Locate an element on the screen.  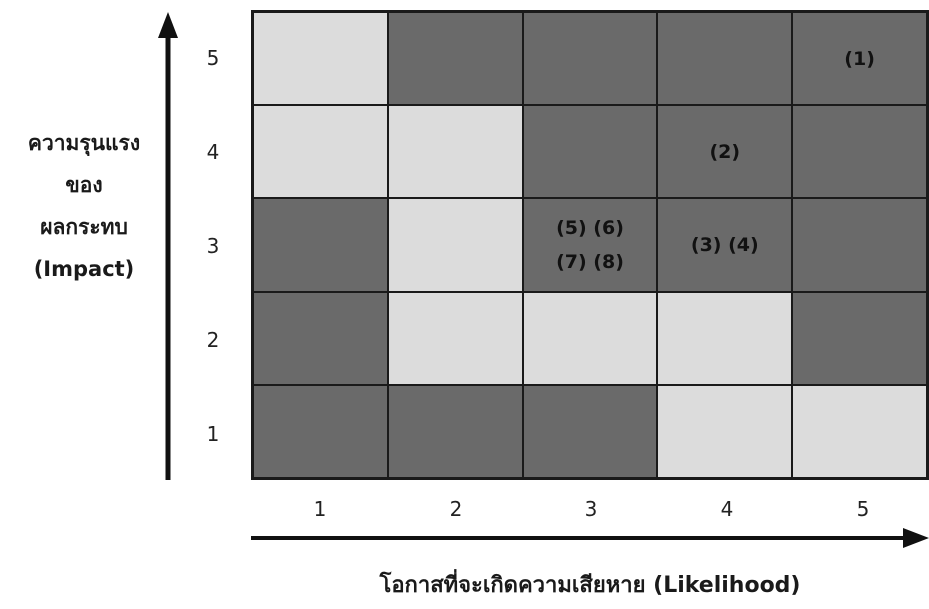
x-tick: 3 is located at coordinates (591, 509).